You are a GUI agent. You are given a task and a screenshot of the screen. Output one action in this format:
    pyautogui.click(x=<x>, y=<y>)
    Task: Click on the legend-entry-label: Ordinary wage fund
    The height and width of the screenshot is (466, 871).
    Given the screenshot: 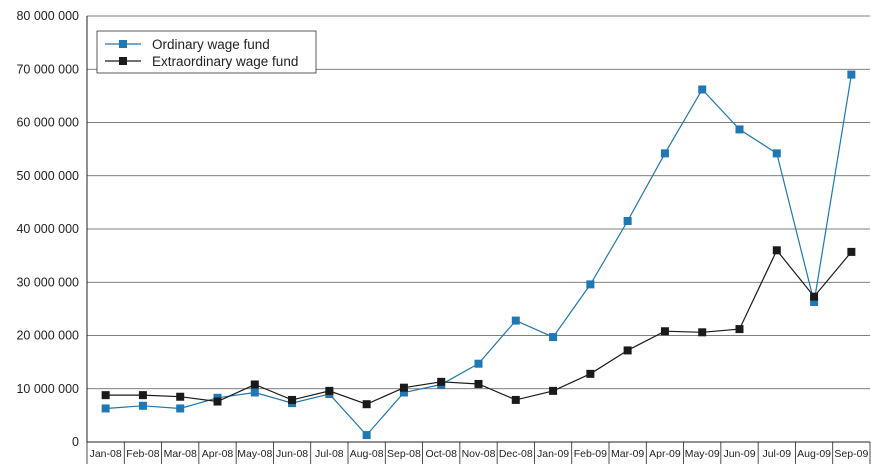 What is the action you would take?
    pyautogui.click(x=211, y=44)
    